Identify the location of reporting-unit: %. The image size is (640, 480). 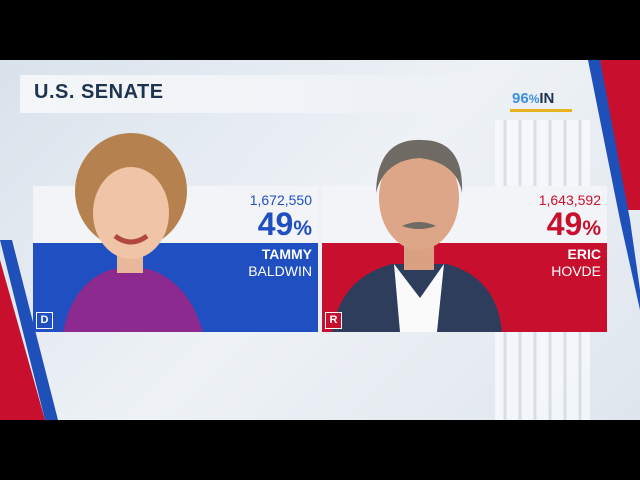
(534, 99).